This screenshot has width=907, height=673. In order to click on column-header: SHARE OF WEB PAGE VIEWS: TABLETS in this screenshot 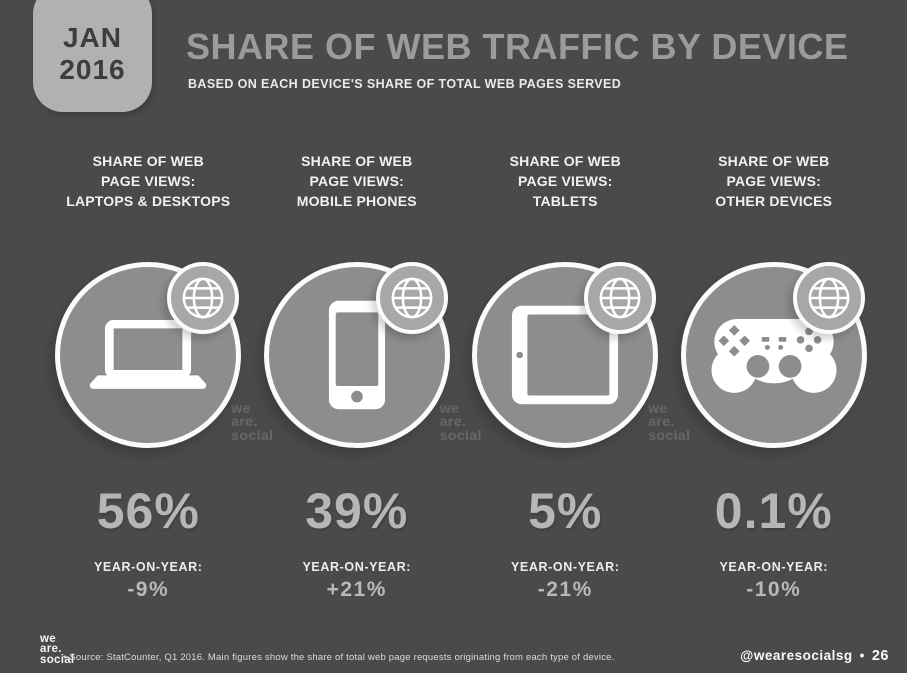, I will do `click(565, 183)`.